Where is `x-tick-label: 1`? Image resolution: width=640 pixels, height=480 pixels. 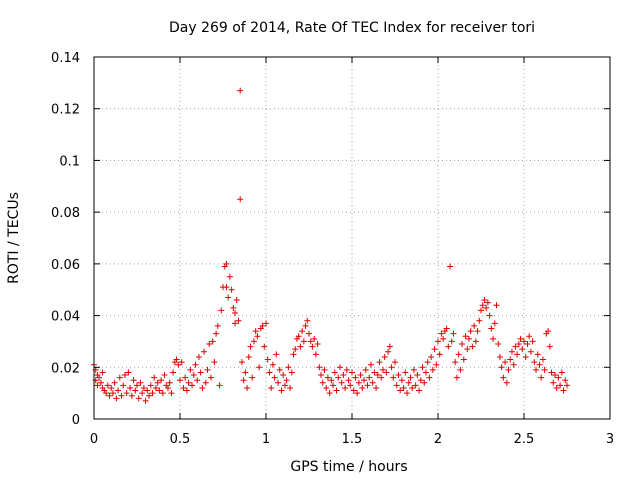
x-tick-label: 1 is located at coordinates (266, 439).